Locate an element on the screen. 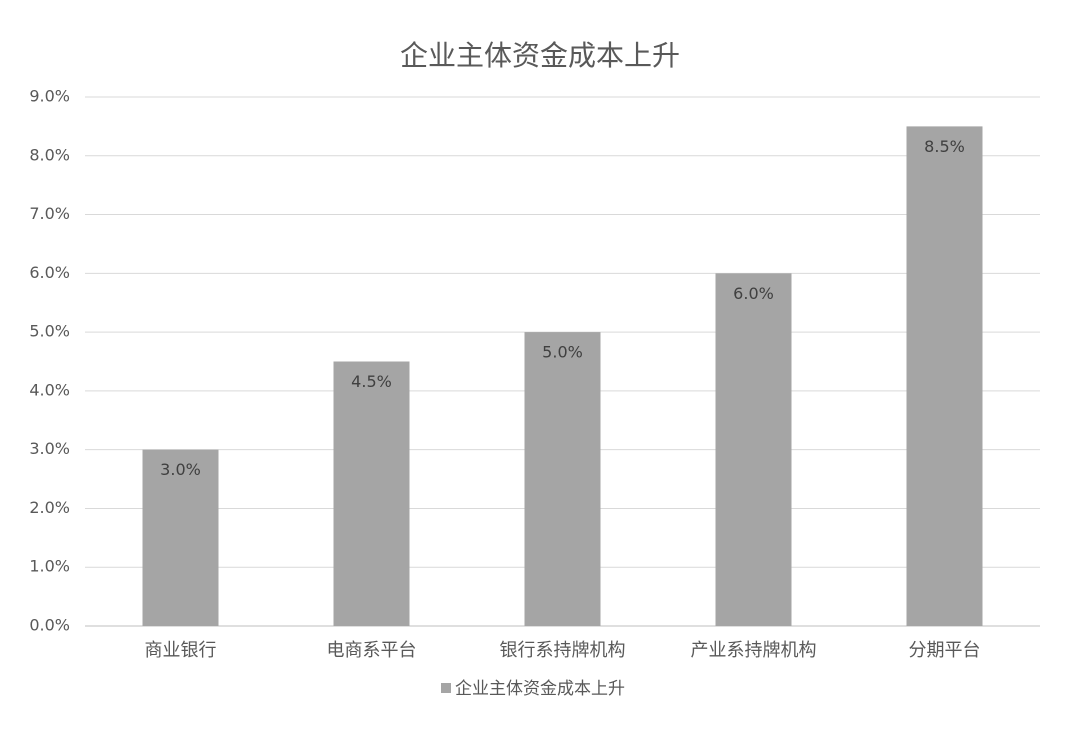  data-label: 4.5% is located at coordinates (371, 381).